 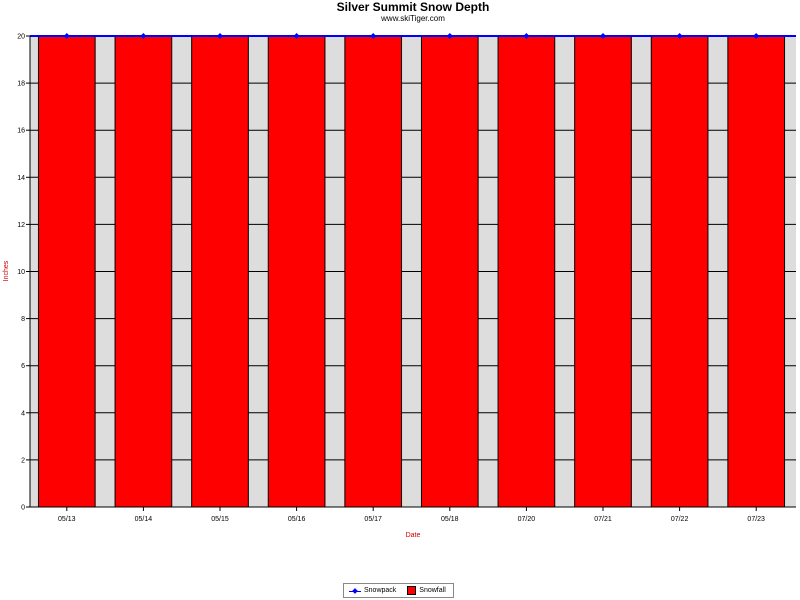 I want to click on legend-item-snowpack: Snowpack, so click(x=372, y=591).